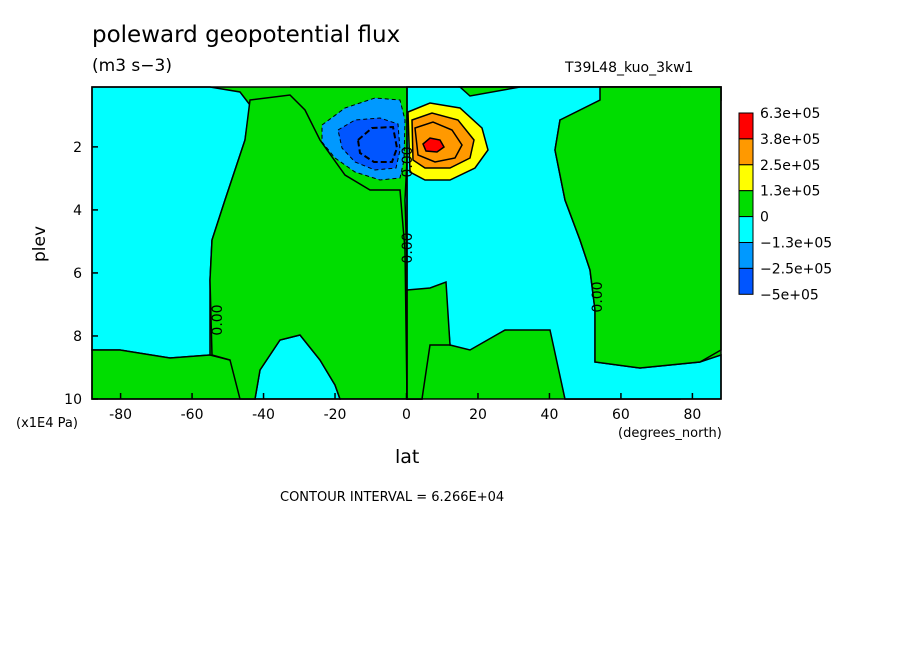  Describe the element at coordinates (263, 415) in the screenshot. I see `x-tick-label: -40` at that location.